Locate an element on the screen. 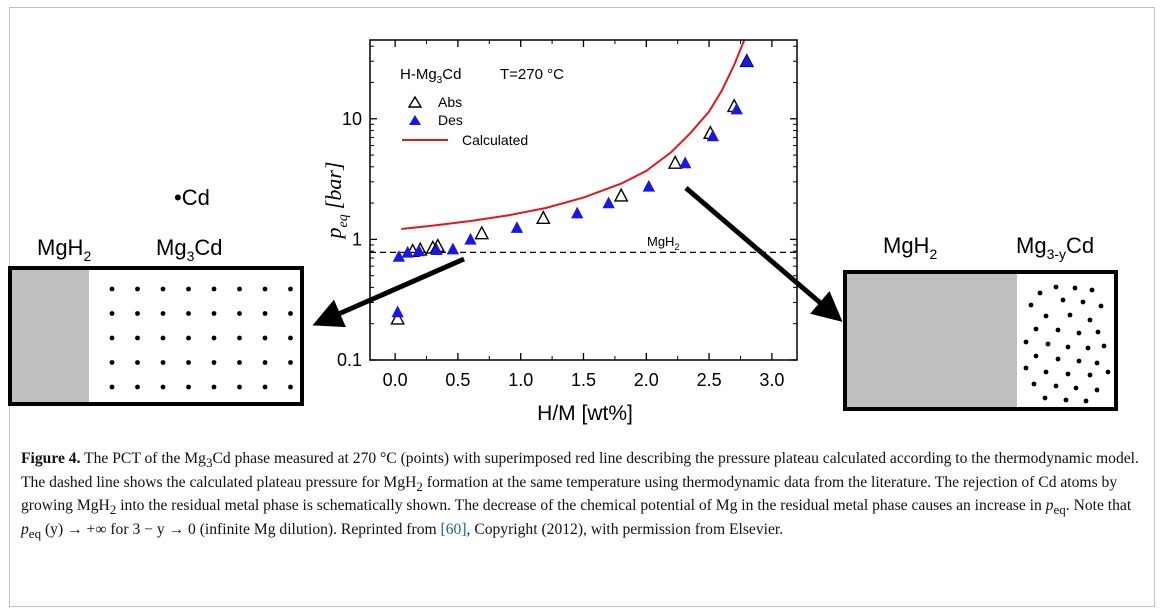 Image resolution: width=1166 pixels, height=616 pixels. left-mgh2-label: MgH2 is located at coordinates (64, 249).